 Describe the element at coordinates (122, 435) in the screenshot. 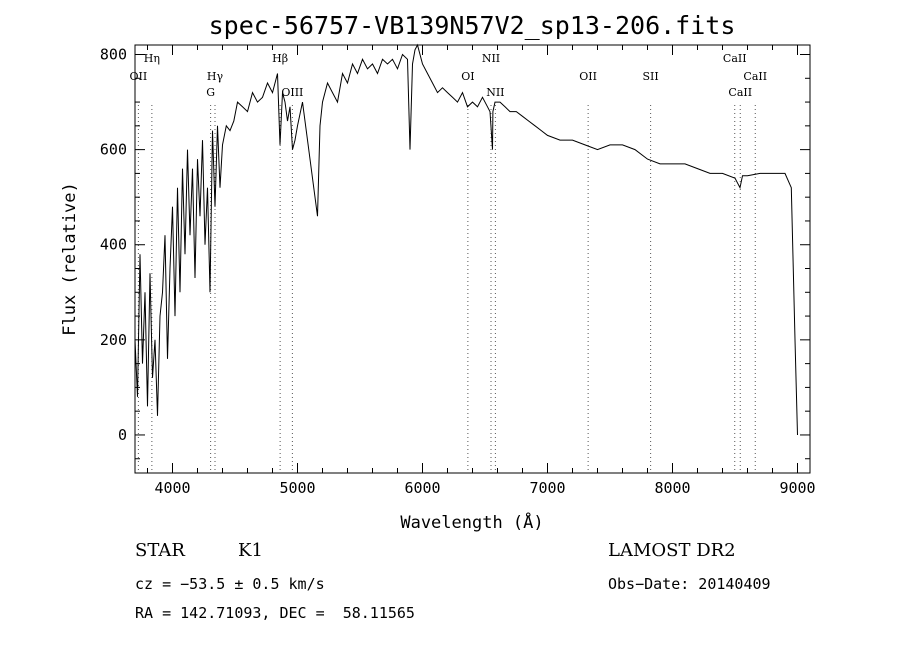

I see `y-tick-label: 0` at that location.